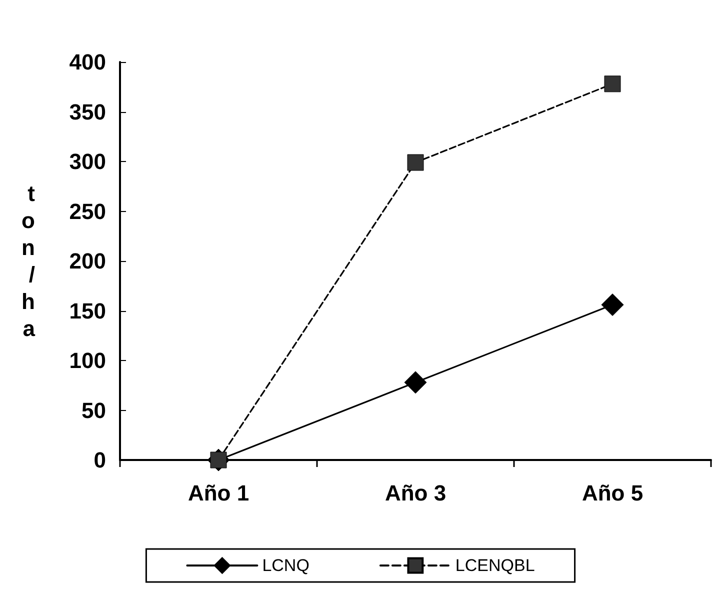  I want to click on y-tick-label: 250, so click(87, 211).